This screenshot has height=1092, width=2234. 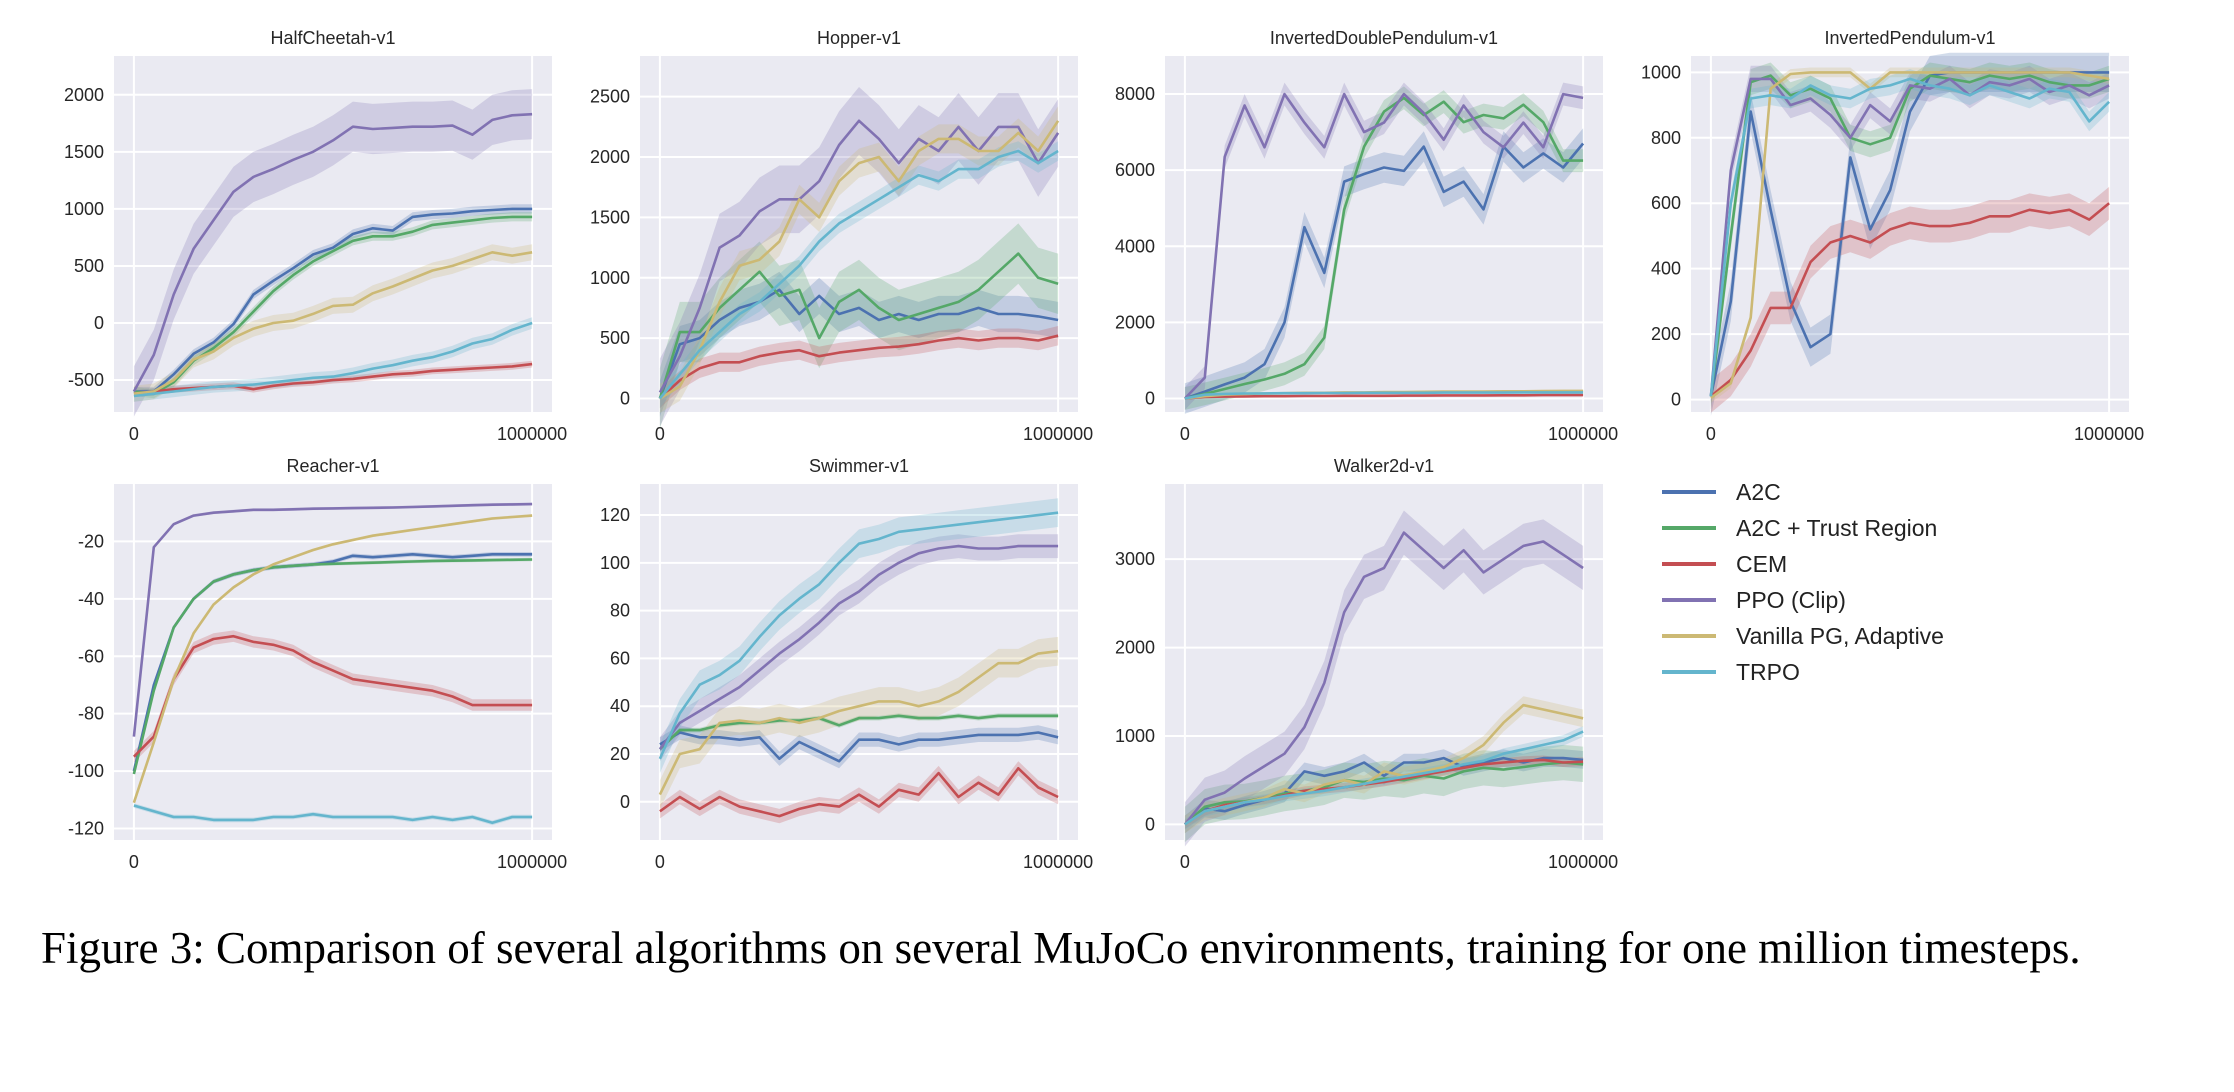 What do you see at coordinates (91, 656) in the screenshot?
I see `y-tick-label: -60` at bounding box center [91, 656].